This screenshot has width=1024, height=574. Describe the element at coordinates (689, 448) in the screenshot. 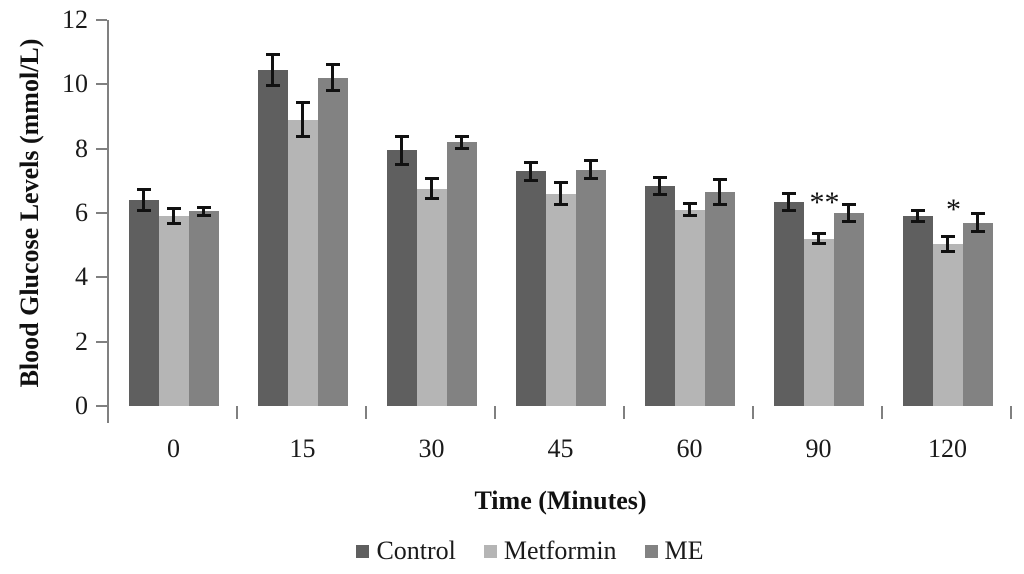

I see `x-tick-label: 60` at that location.